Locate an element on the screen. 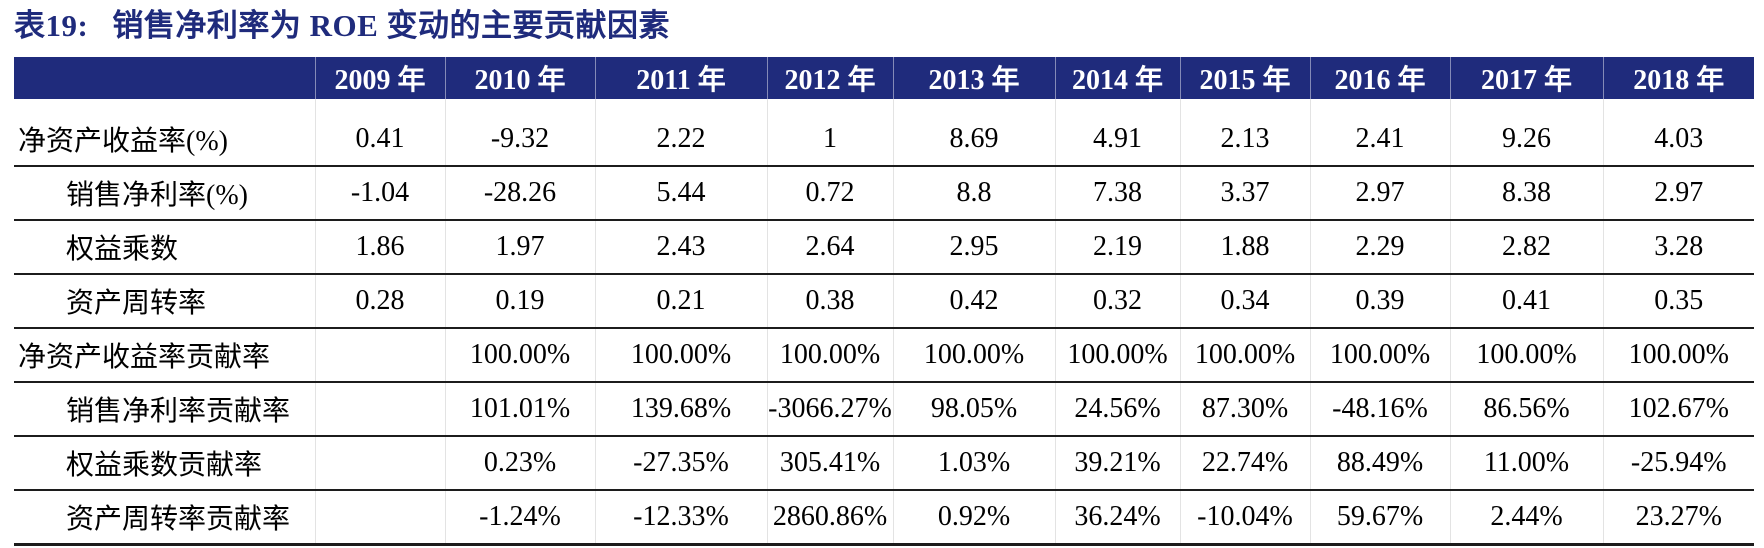  value-cell: -3066.27% is located at coordinates (829, 409).